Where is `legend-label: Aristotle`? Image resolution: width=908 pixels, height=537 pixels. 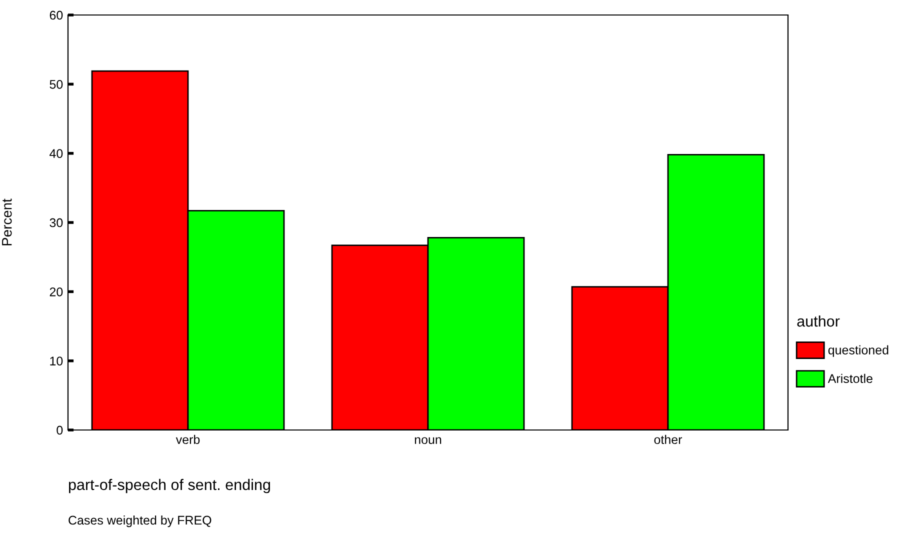 legend-label: Aristotle is located at coordinates (850, 379).